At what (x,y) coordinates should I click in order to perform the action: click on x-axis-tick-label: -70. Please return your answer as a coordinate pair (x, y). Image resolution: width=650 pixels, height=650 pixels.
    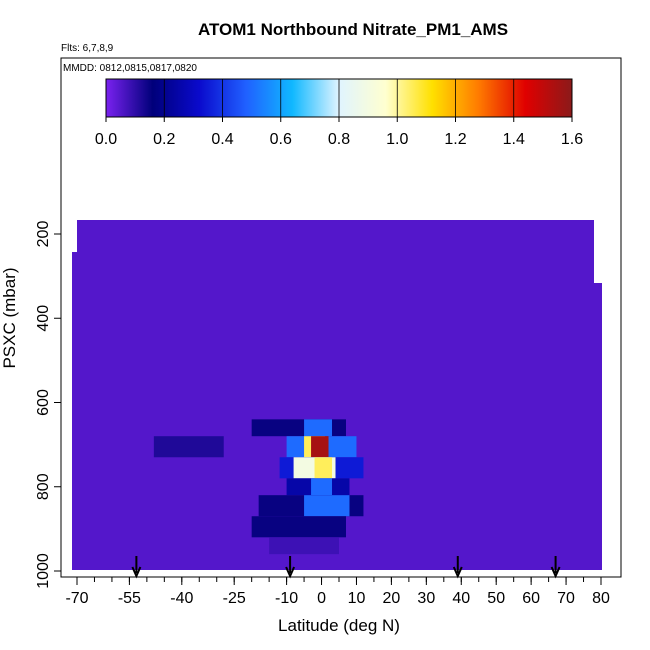
    Looking at the image, I should click on (76, 598).